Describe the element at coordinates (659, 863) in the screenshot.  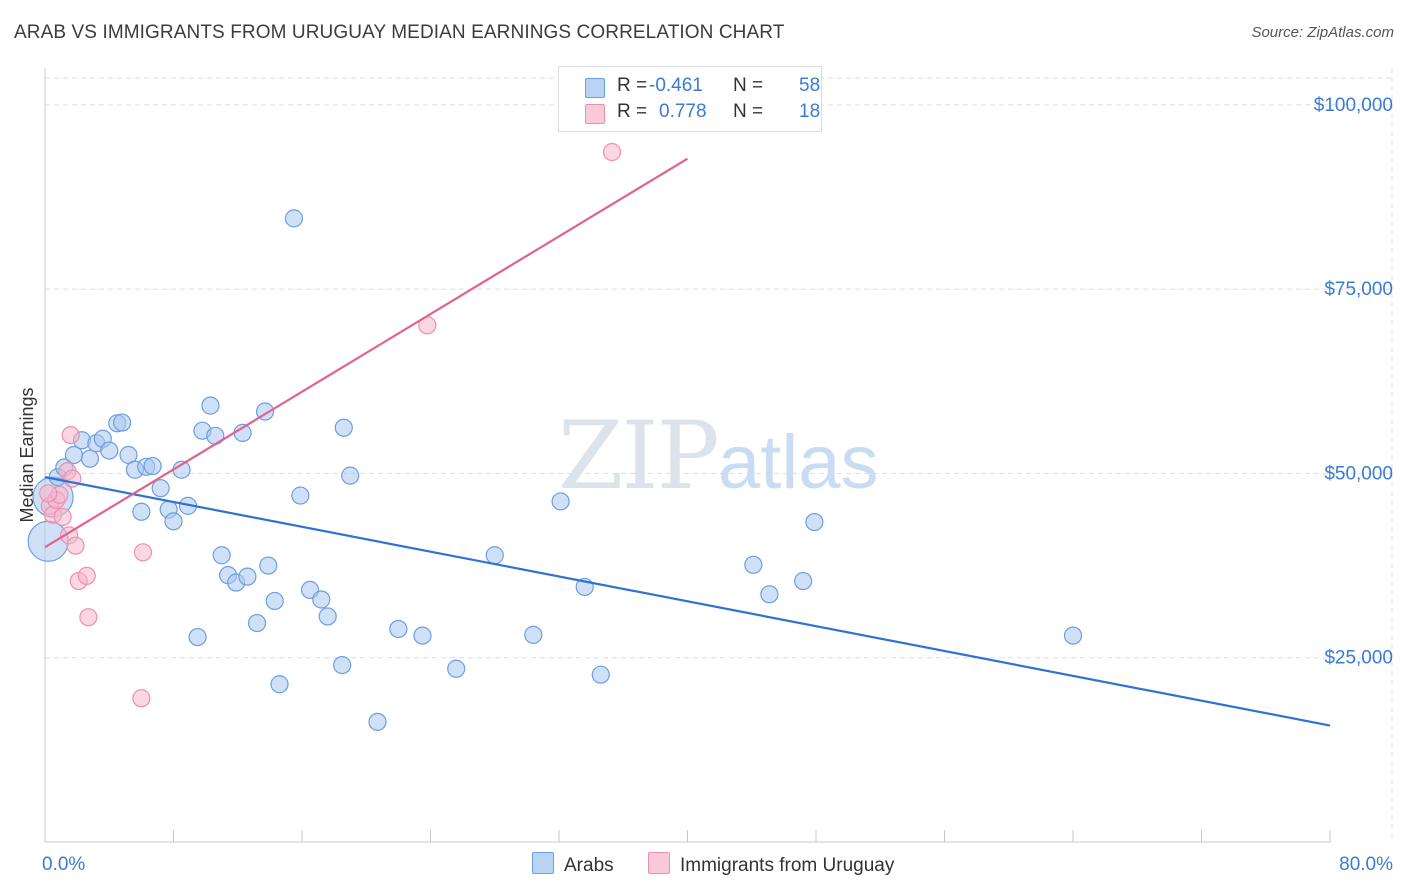
I see `uruguay-legend-swatch` at that location.